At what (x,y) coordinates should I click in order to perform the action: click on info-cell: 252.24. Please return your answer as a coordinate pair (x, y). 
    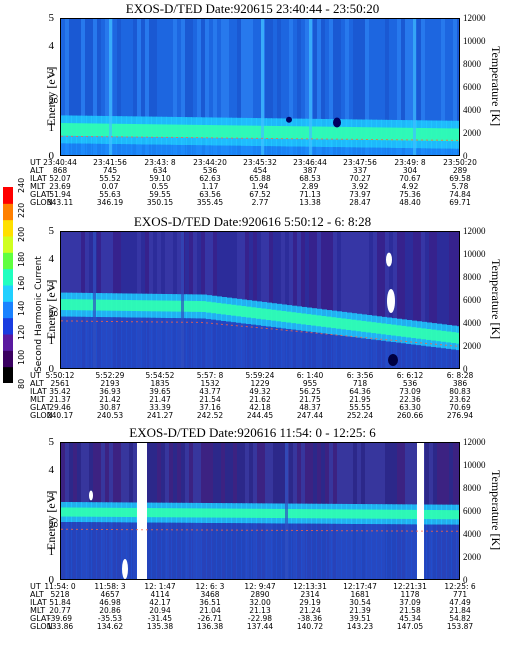
    Looking at the image, I should click on (360, 415).